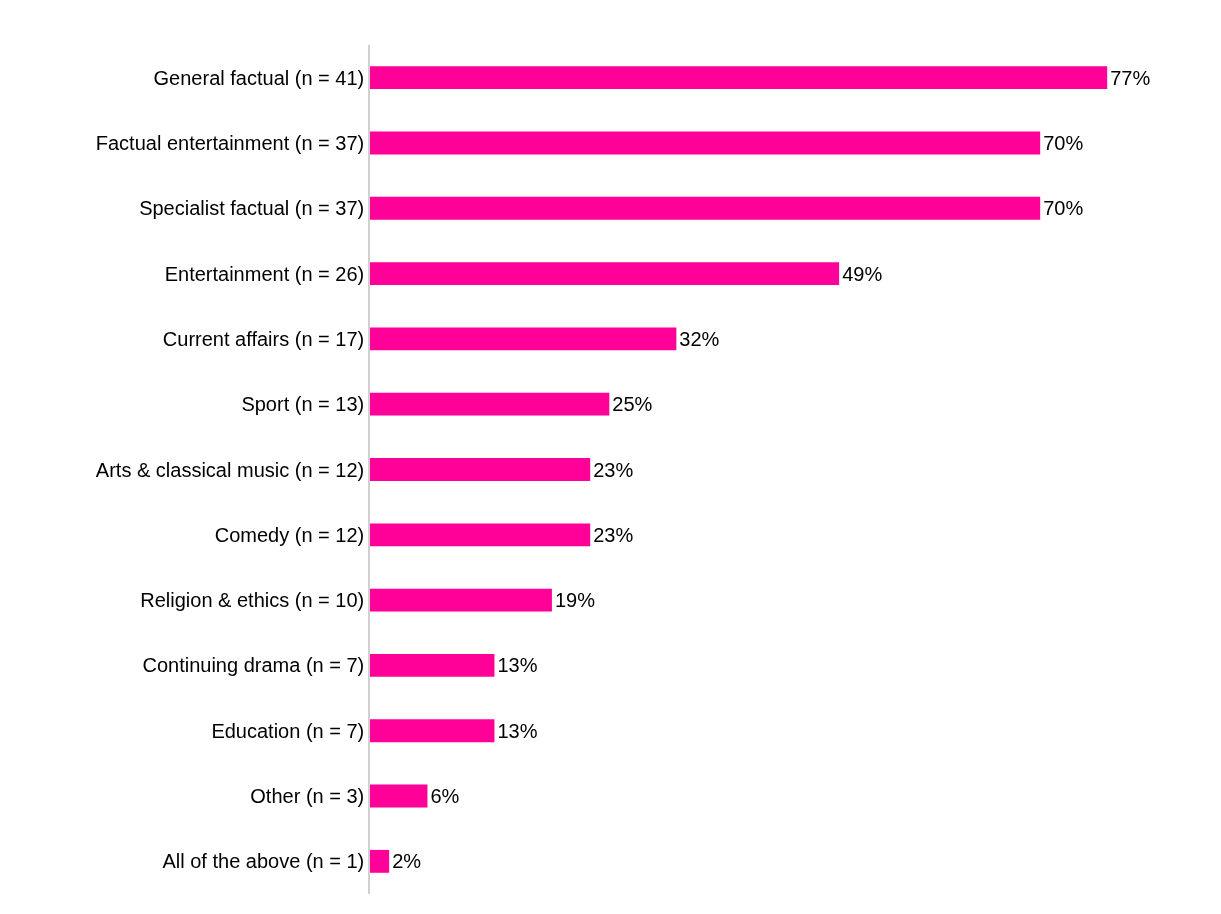 The height and width of the screenshot is (914, 1221). What do you see at coordinates (288, 730) in the screenshot?
I see `y-tick-label: Education (n = 7)` at bounding box center [288, 730].